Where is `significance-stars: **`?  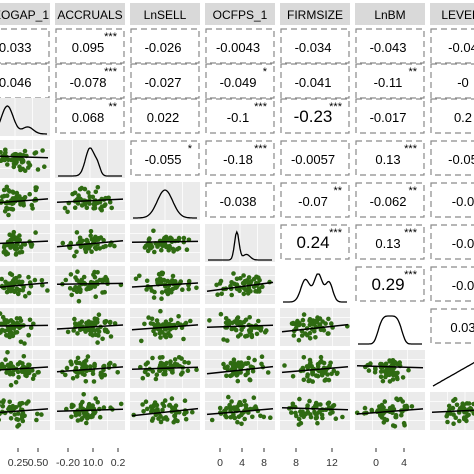
significance-stars: ** is located at coordinates (412, 72).